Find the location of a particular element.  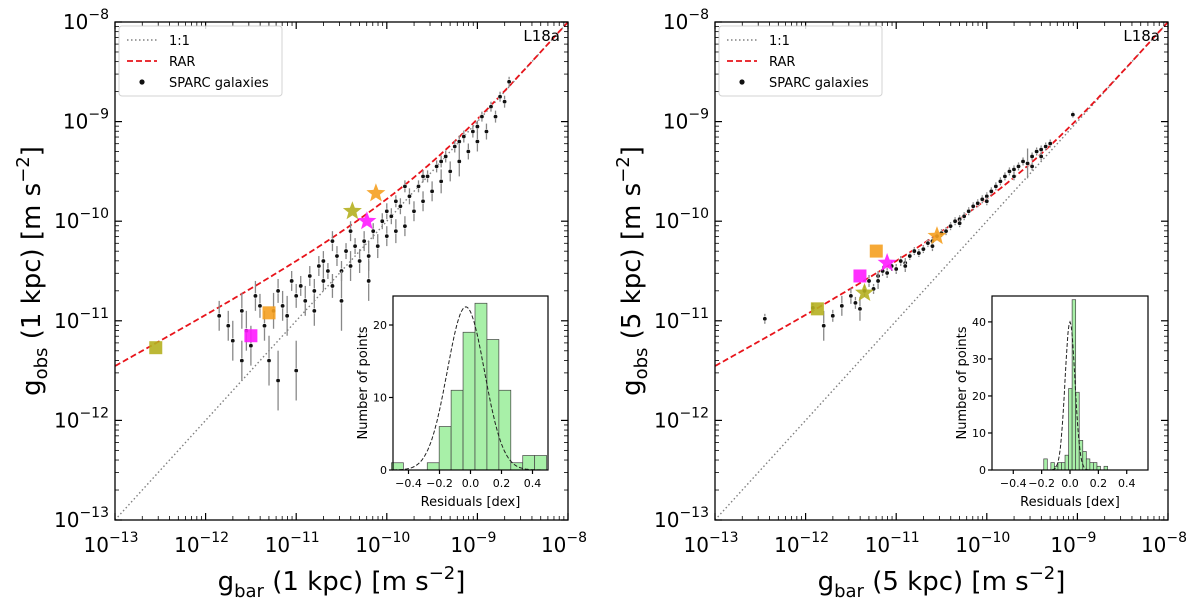

y-tick-label: 10⁻¹⁰ is located at coordinates (681, 219).